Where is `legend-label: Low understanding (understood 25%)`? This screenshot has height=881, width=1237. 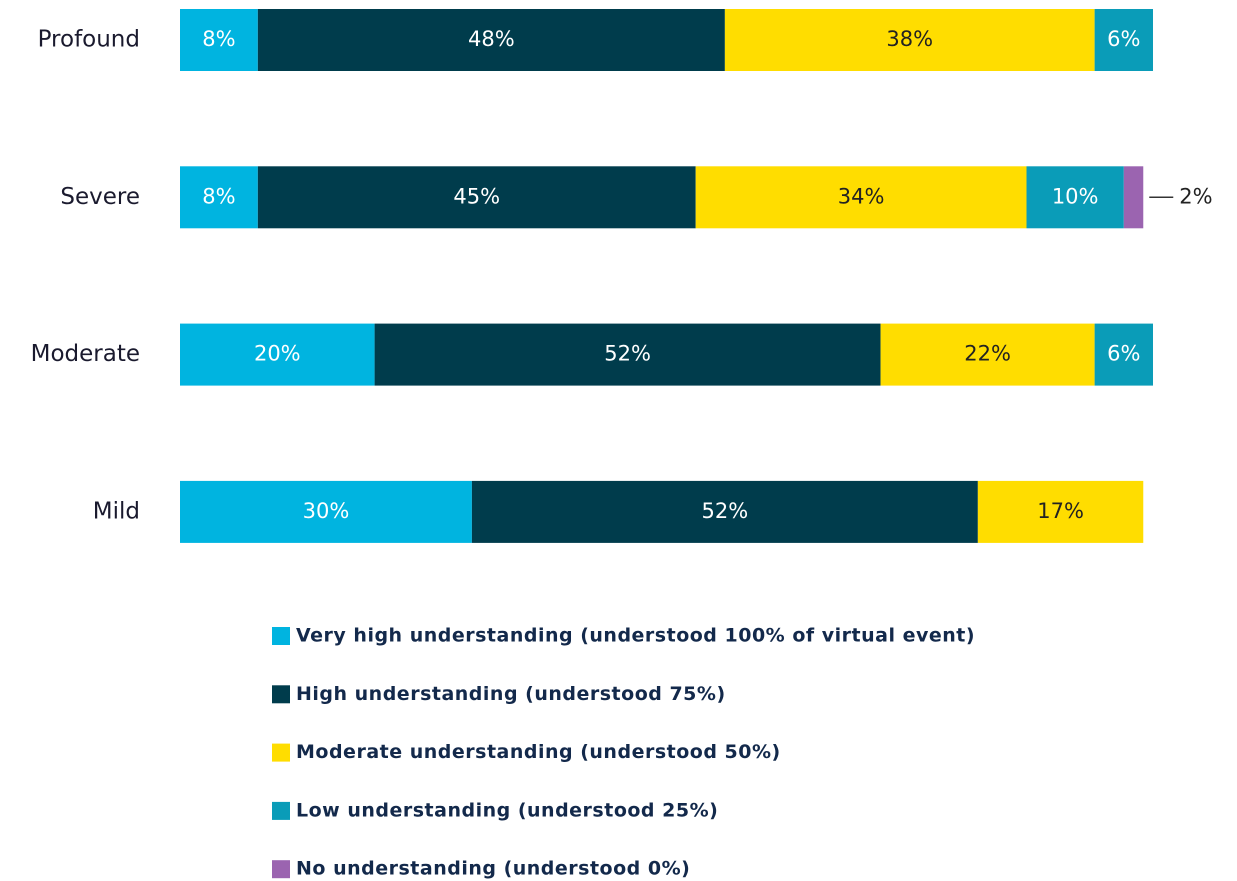 legend-label: Low understanding (understood 25%) is located at coordinates (507, 810).